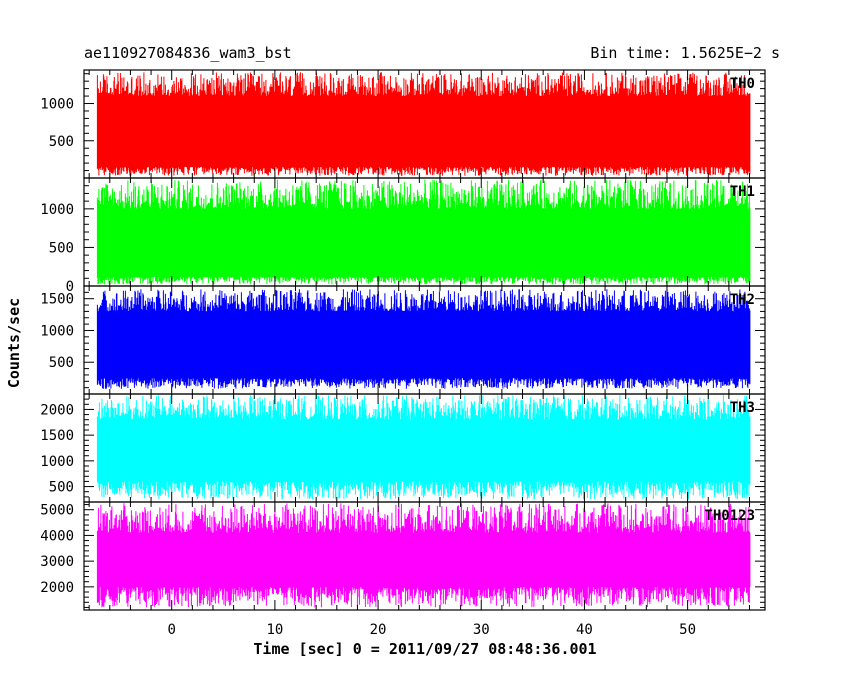 Image resolution: width=850 pixels, height=685 pixels. Describe the element at coordinates (729, 516) in the screenshot. I see `panel-label-th0123: TH0123` at that location.